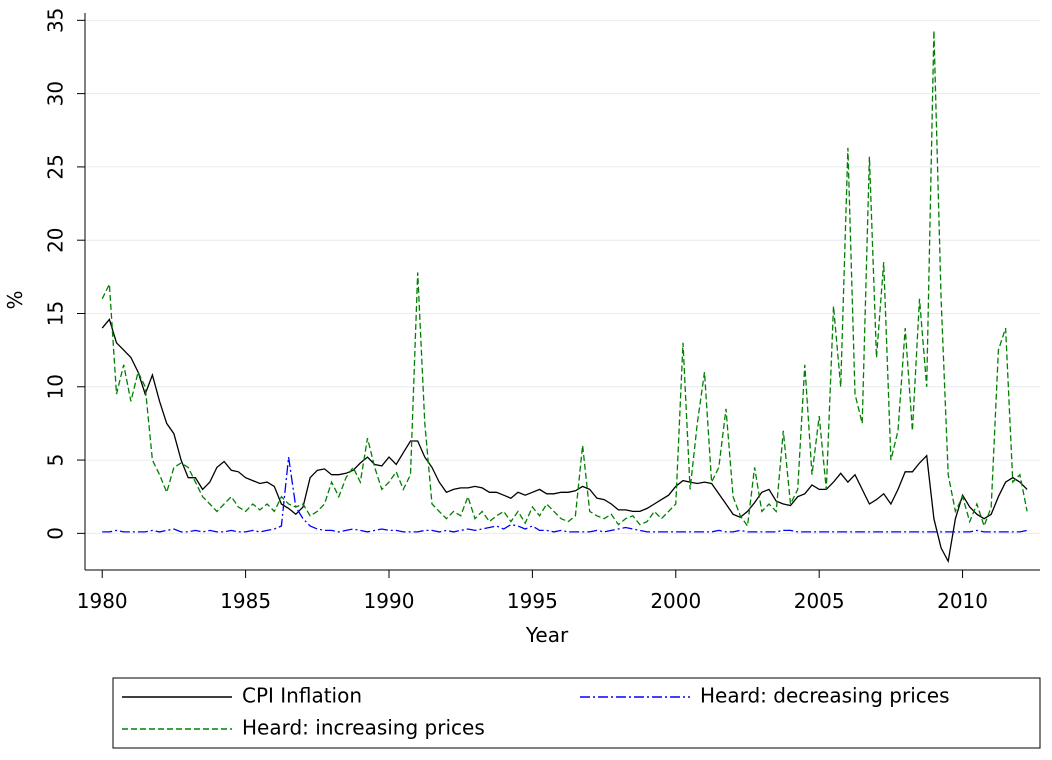 Image resolution: width=1052 pixels, height=760 pixels. I want to click on y-tick-label: 0, so click(56, 533).